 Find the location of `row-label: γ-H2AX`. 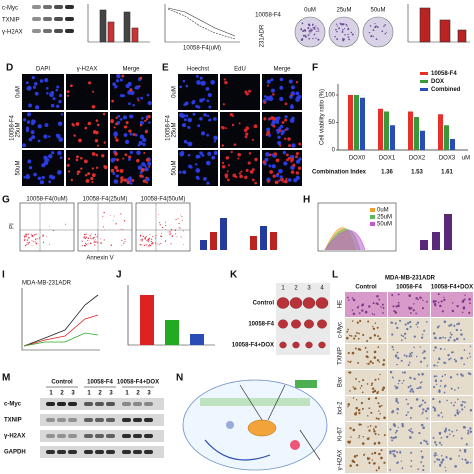

row-label: γ-H2AX is located at coordinates (14, 437).